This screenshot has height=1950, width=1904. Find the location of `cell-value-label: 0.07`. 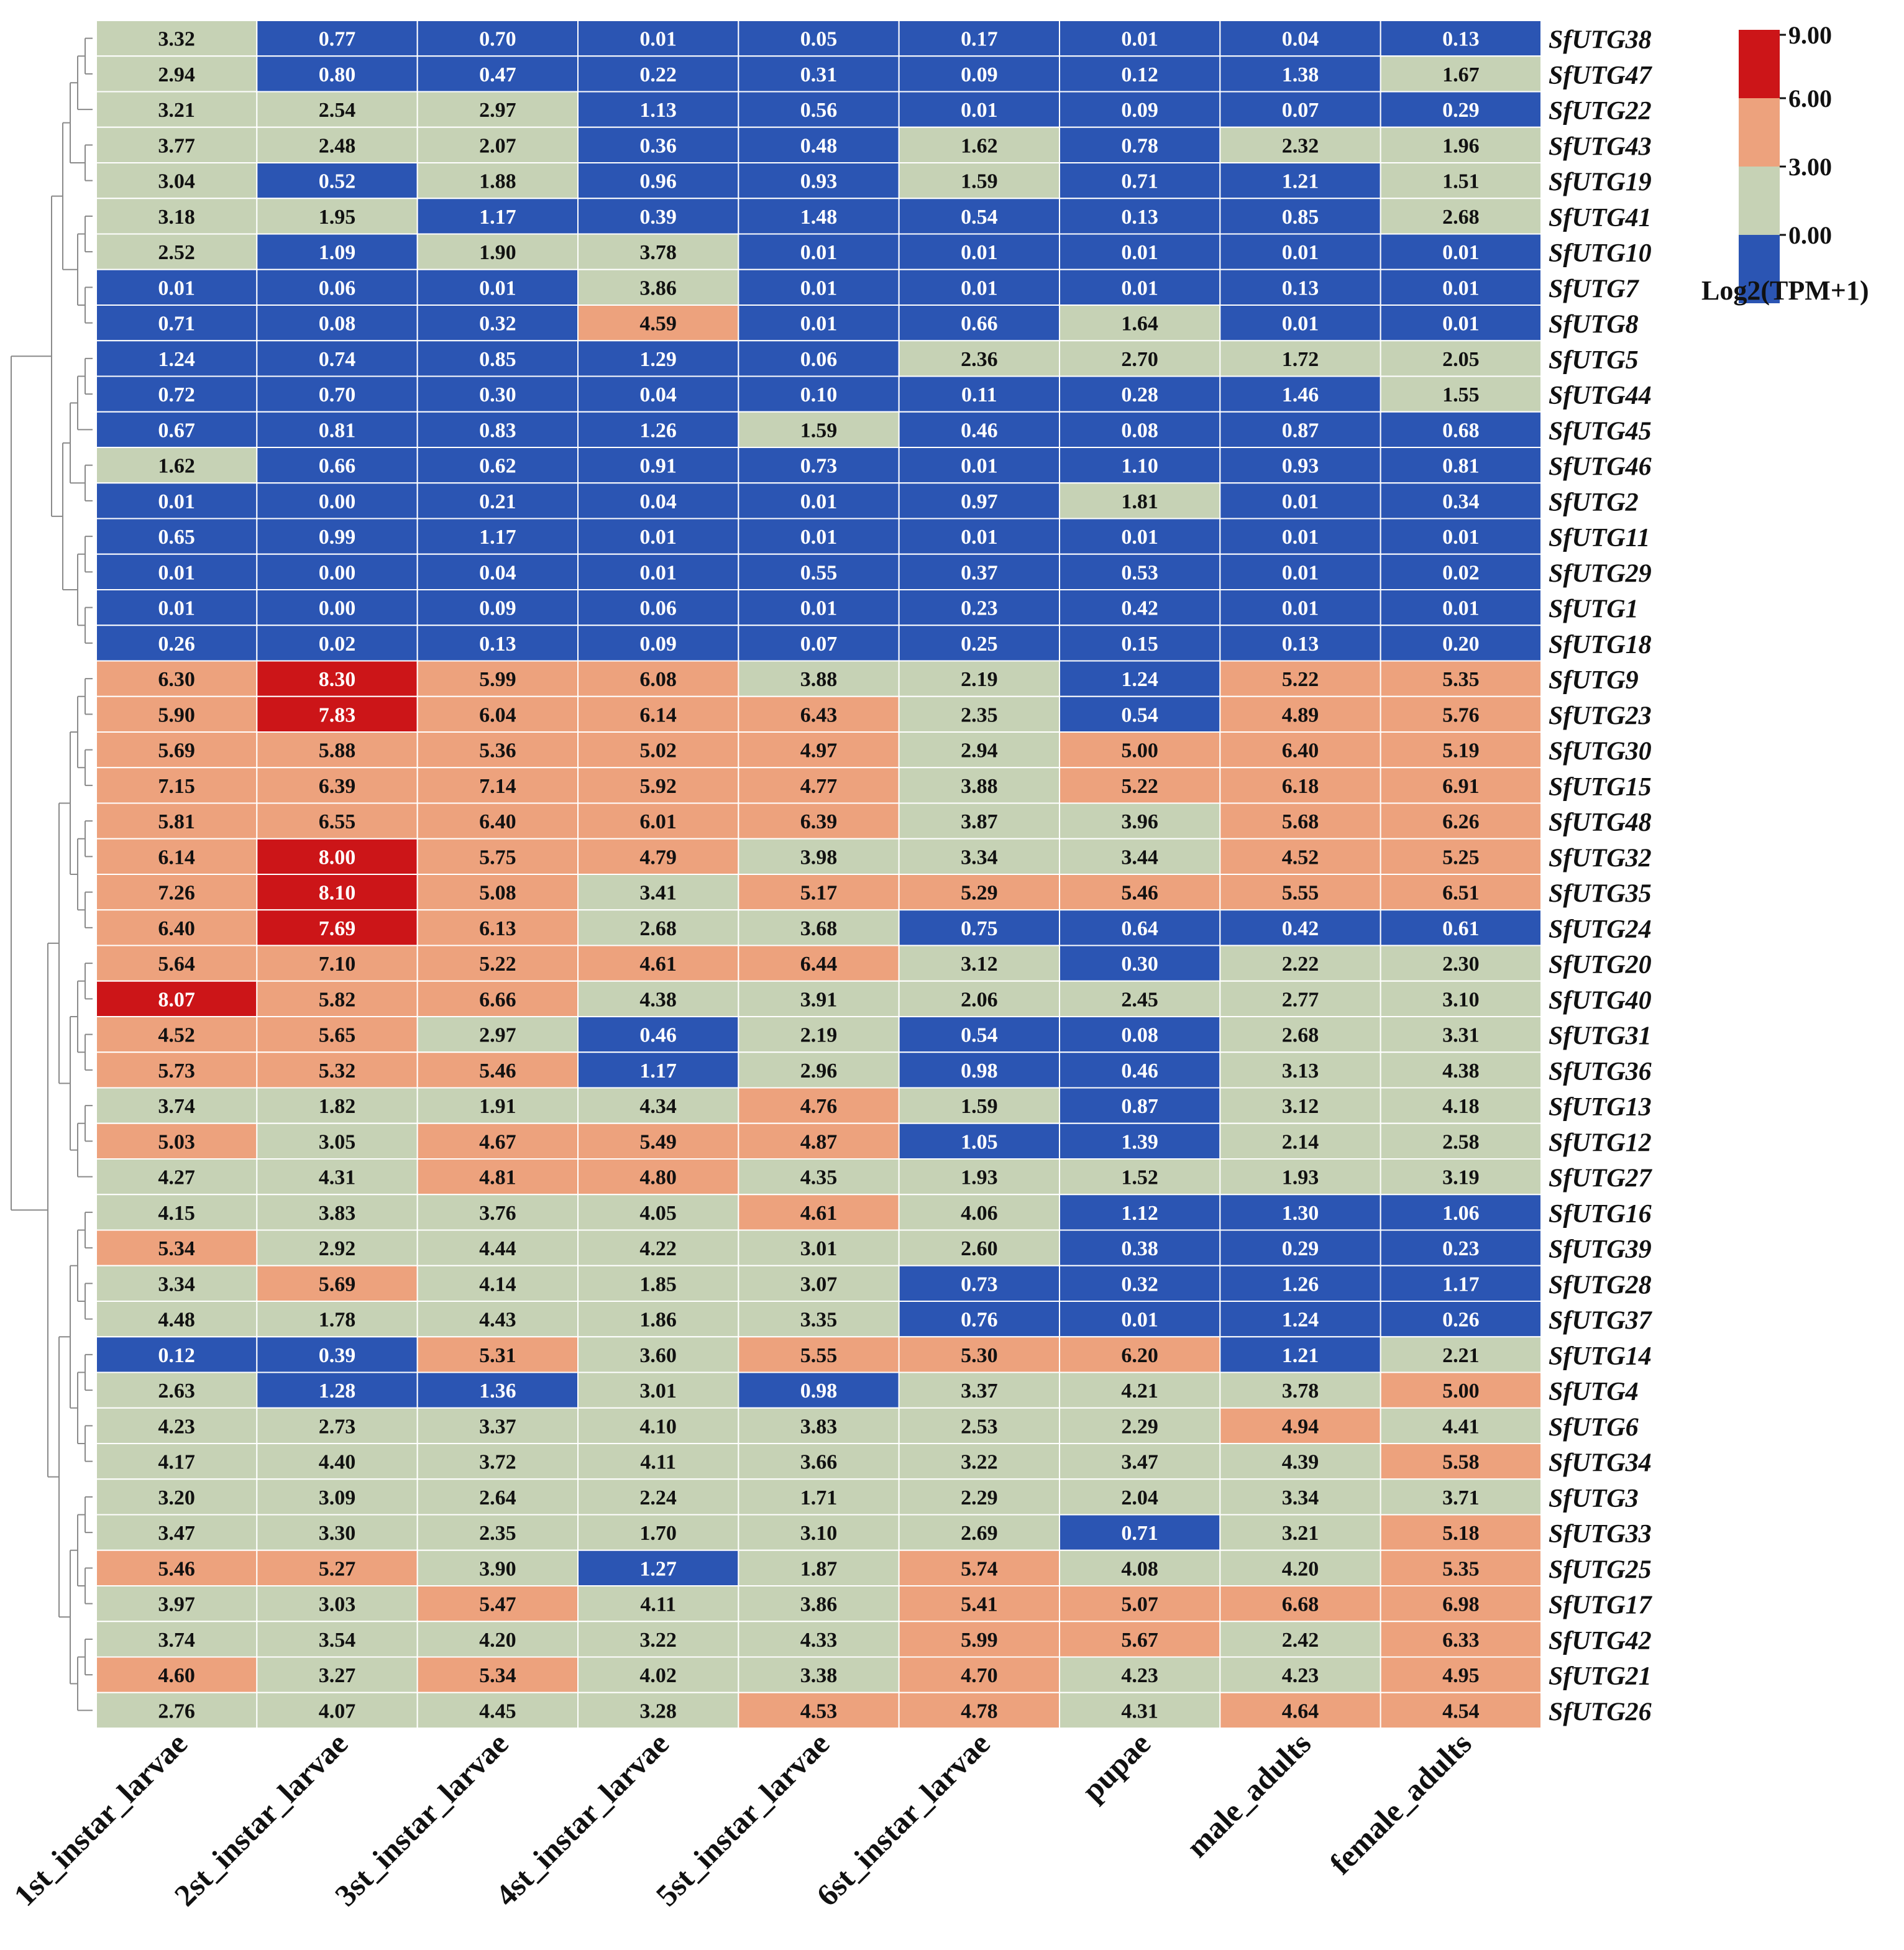

cell-value-label: 0.07 is located at coordinates (819, 645).